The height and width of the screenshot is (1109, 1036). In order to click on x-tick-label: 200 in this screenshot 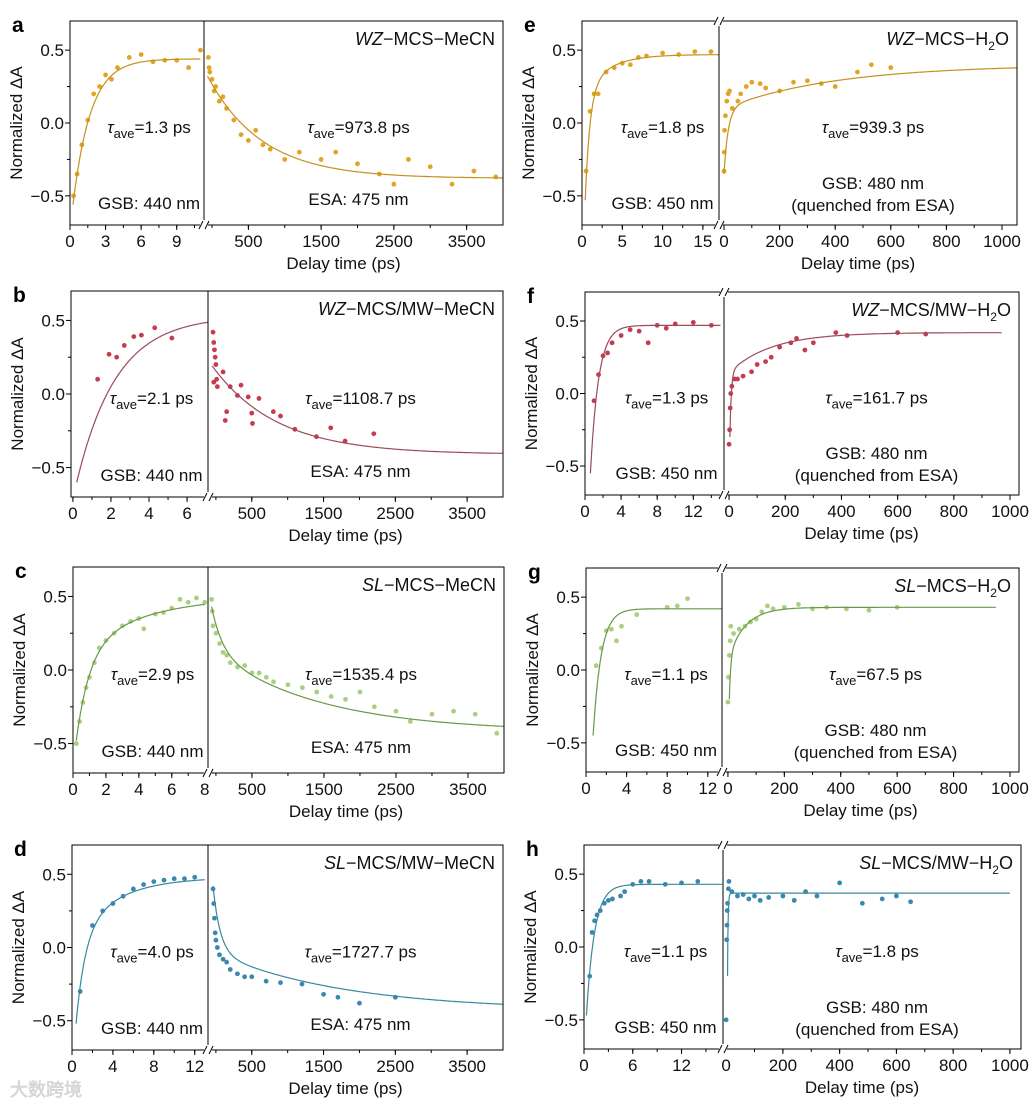, I will do `click(779, 241)`.